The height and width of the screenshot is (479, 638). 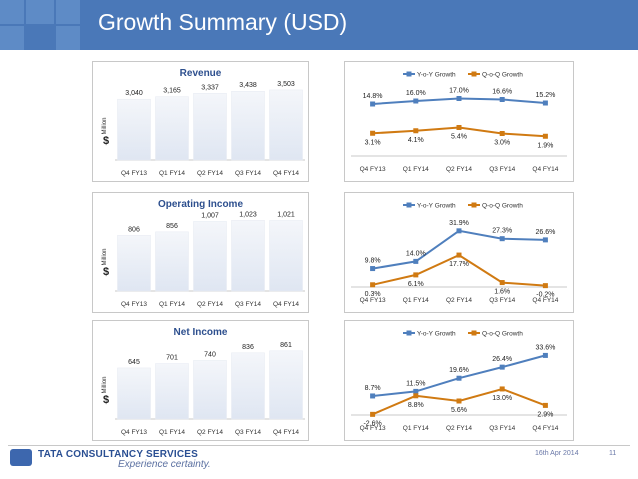 What do you see at coordinates (319, 445) in the screenshot?
I see `footer-divider` at bounding box center [319, 445].